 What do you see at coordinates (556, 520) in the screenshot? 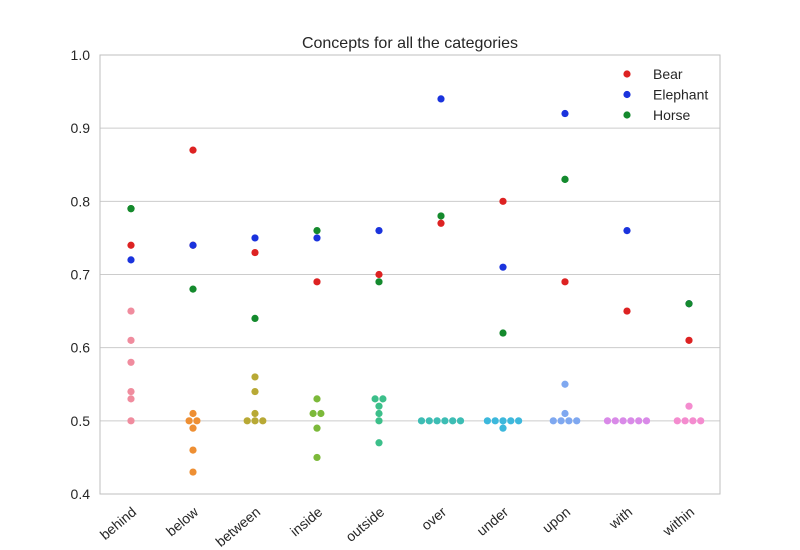
I see `x-tick-label-upon: upon` at bounding box center [556, 520].